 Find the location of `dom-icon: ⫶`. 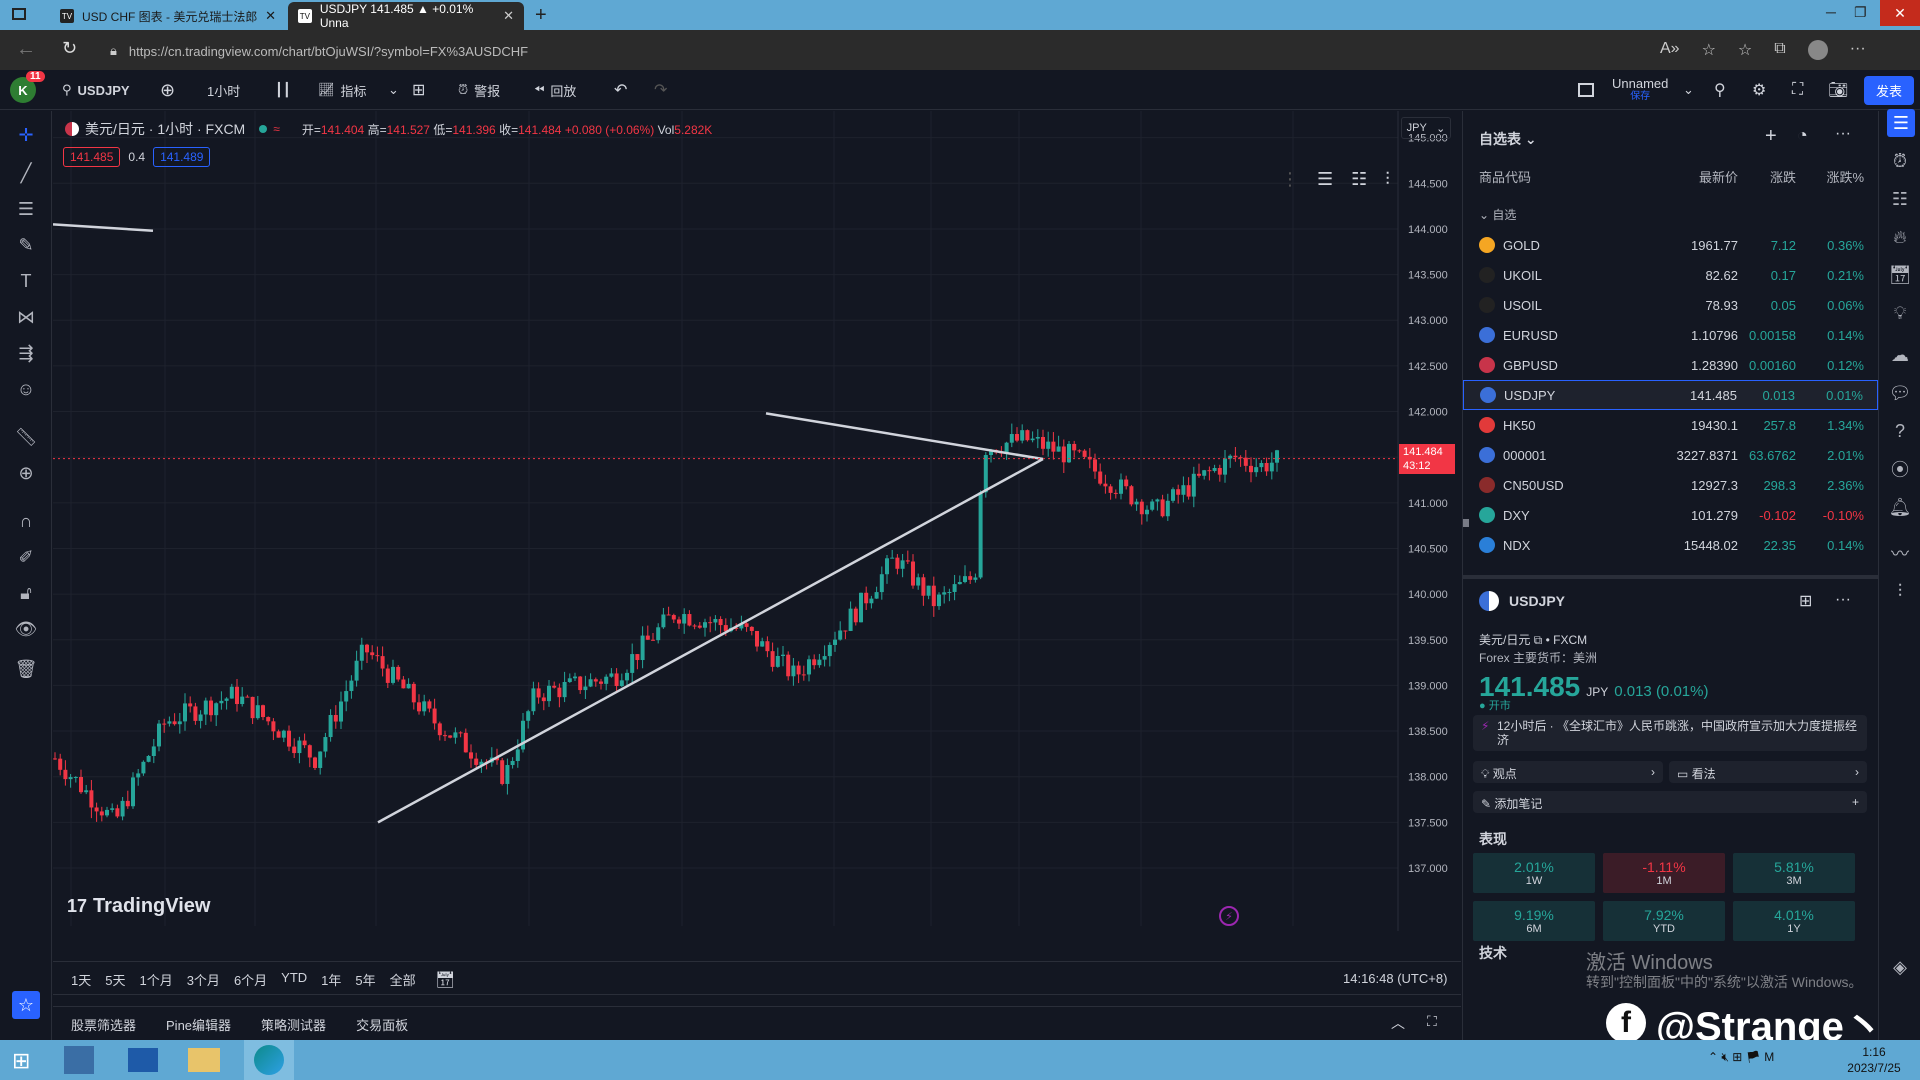

dom-icon: ⫶ is located at coordinates (1900, 590).